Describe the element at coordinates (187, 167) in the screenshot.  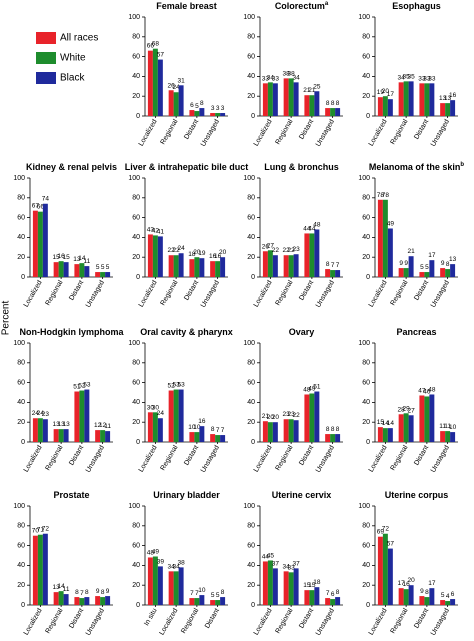
I see `panel-title: Liver & intrahepatic bile duct` at that location.